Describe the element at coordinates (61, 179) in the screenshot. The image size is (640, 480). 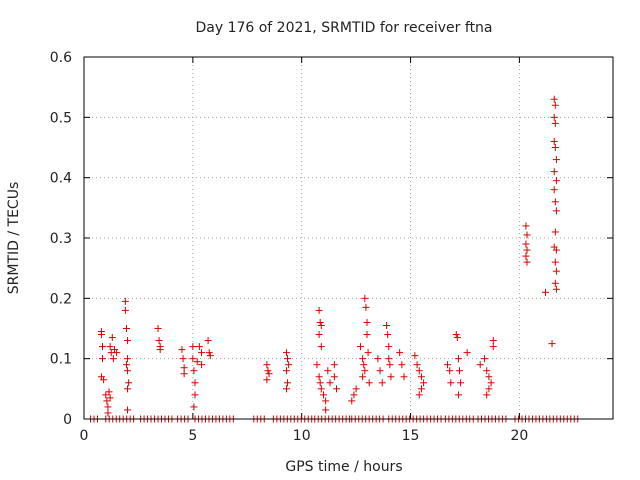
I see `y-tick-label: 0.4` at that location.